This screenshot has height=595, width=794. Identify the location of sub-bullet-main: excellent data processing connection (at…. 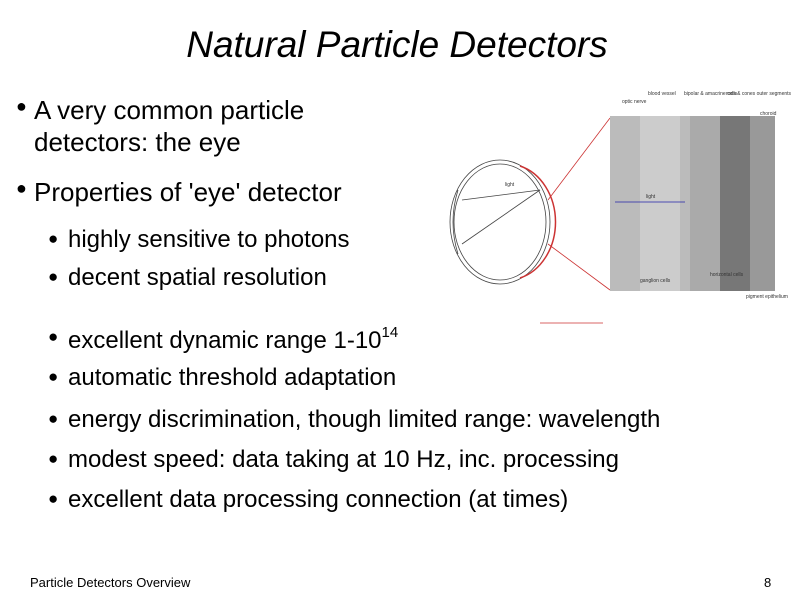
(318, 499).